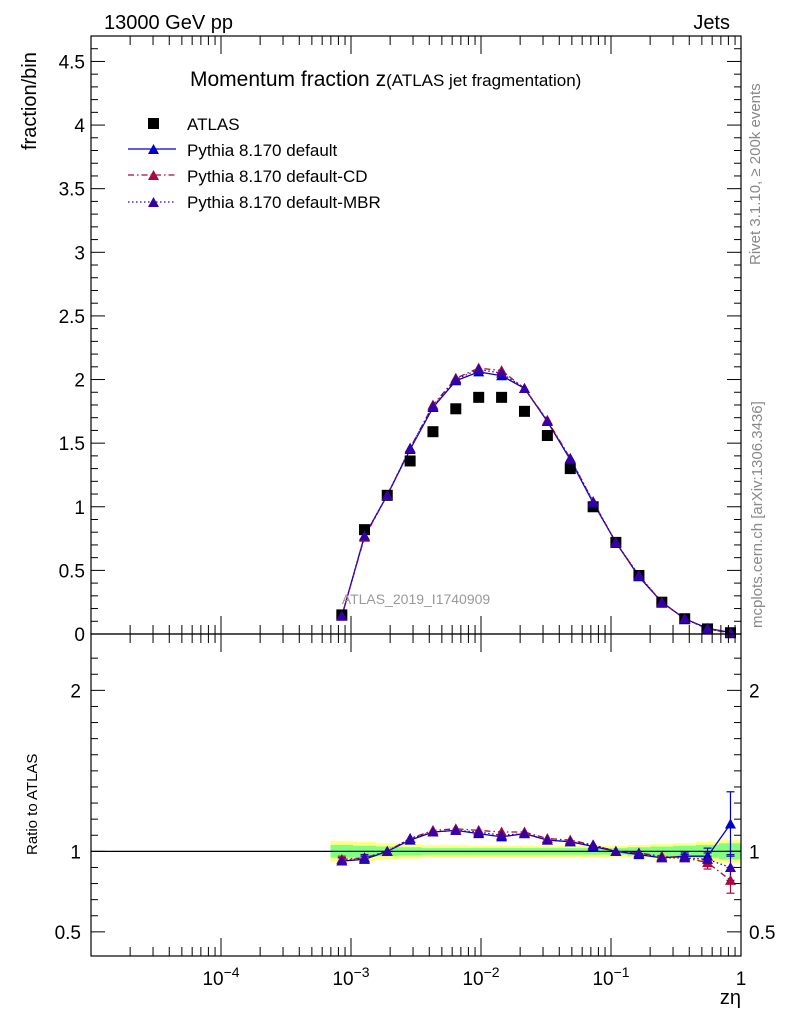 This screenshot has height=1024, width=786. I want to click on legend-label-atlas: ATLAS, so click(213, 124).